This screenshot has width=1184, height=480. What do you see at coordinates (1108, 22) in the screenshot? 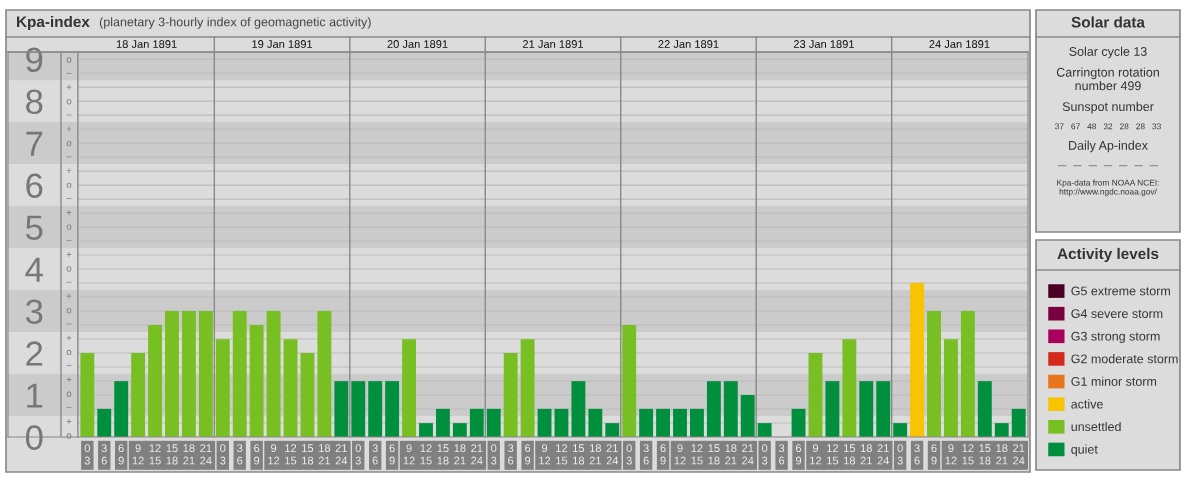
I see `text: Solar data` at bounding box center [1108, 22].